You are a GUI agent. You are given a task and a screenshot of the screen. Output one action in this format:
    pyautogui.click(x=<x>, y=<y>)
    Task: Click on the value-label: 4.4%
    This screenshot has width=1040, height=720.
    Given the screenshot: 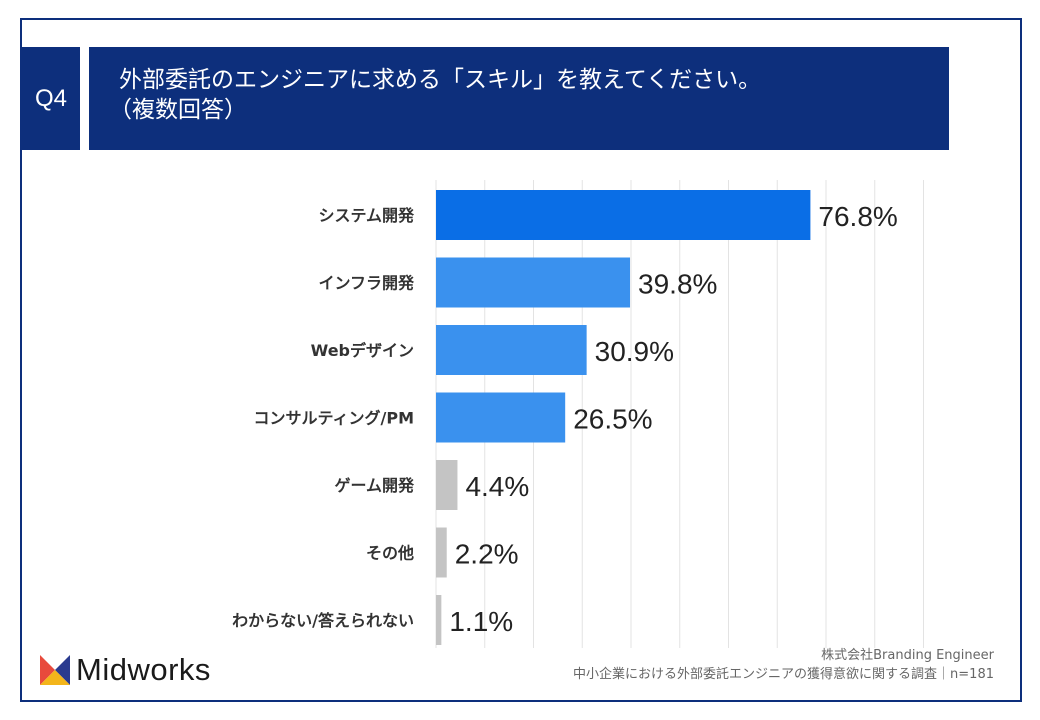 What is the action you would take?
    pyautogui.click(x=497, y=486)
    